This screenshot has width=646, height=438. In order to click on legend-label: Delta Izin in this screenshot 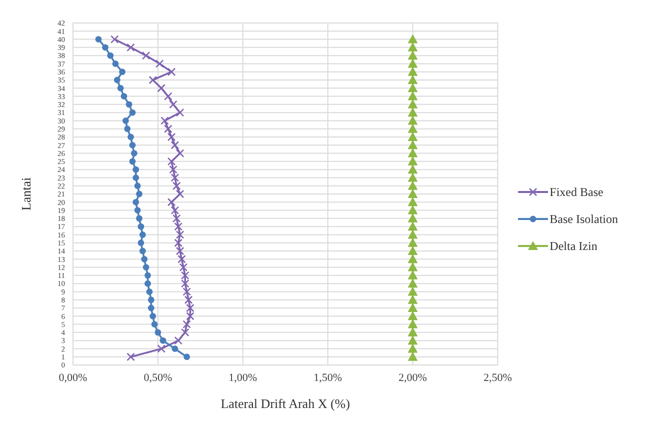, I will do `click(574, 246)`.